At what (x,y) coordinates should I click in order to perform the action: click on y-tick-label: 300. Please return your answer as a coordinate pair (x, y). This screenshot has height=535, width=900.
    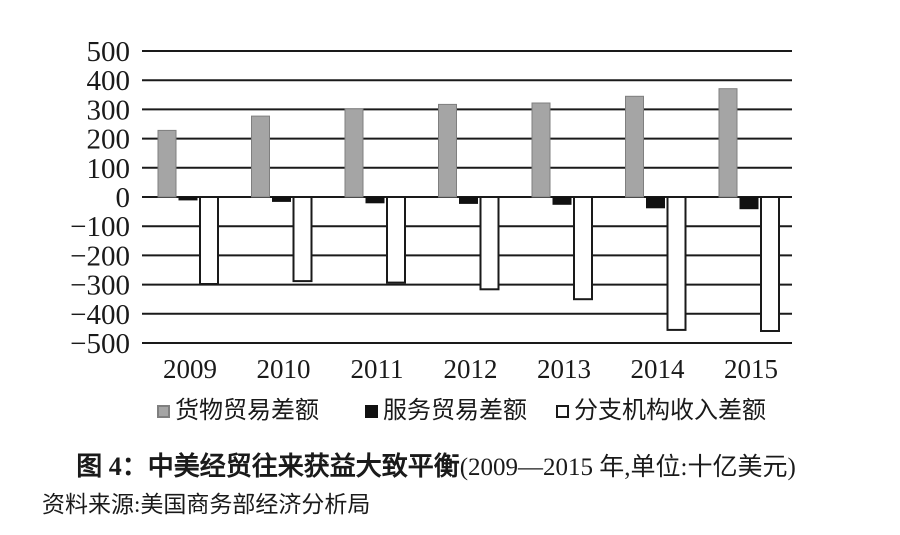
    Looking at the image, I should click on (109, 110).